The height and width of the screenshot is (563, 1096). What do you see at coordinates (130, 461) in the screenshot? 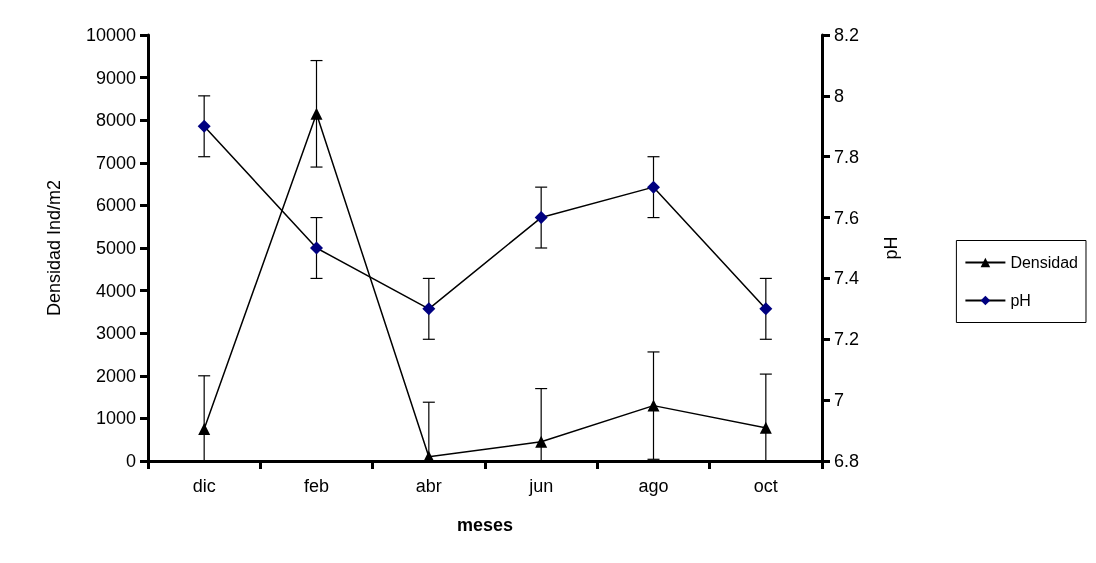
I see `y-tick-label: 0` at bounding box center [130, 461].